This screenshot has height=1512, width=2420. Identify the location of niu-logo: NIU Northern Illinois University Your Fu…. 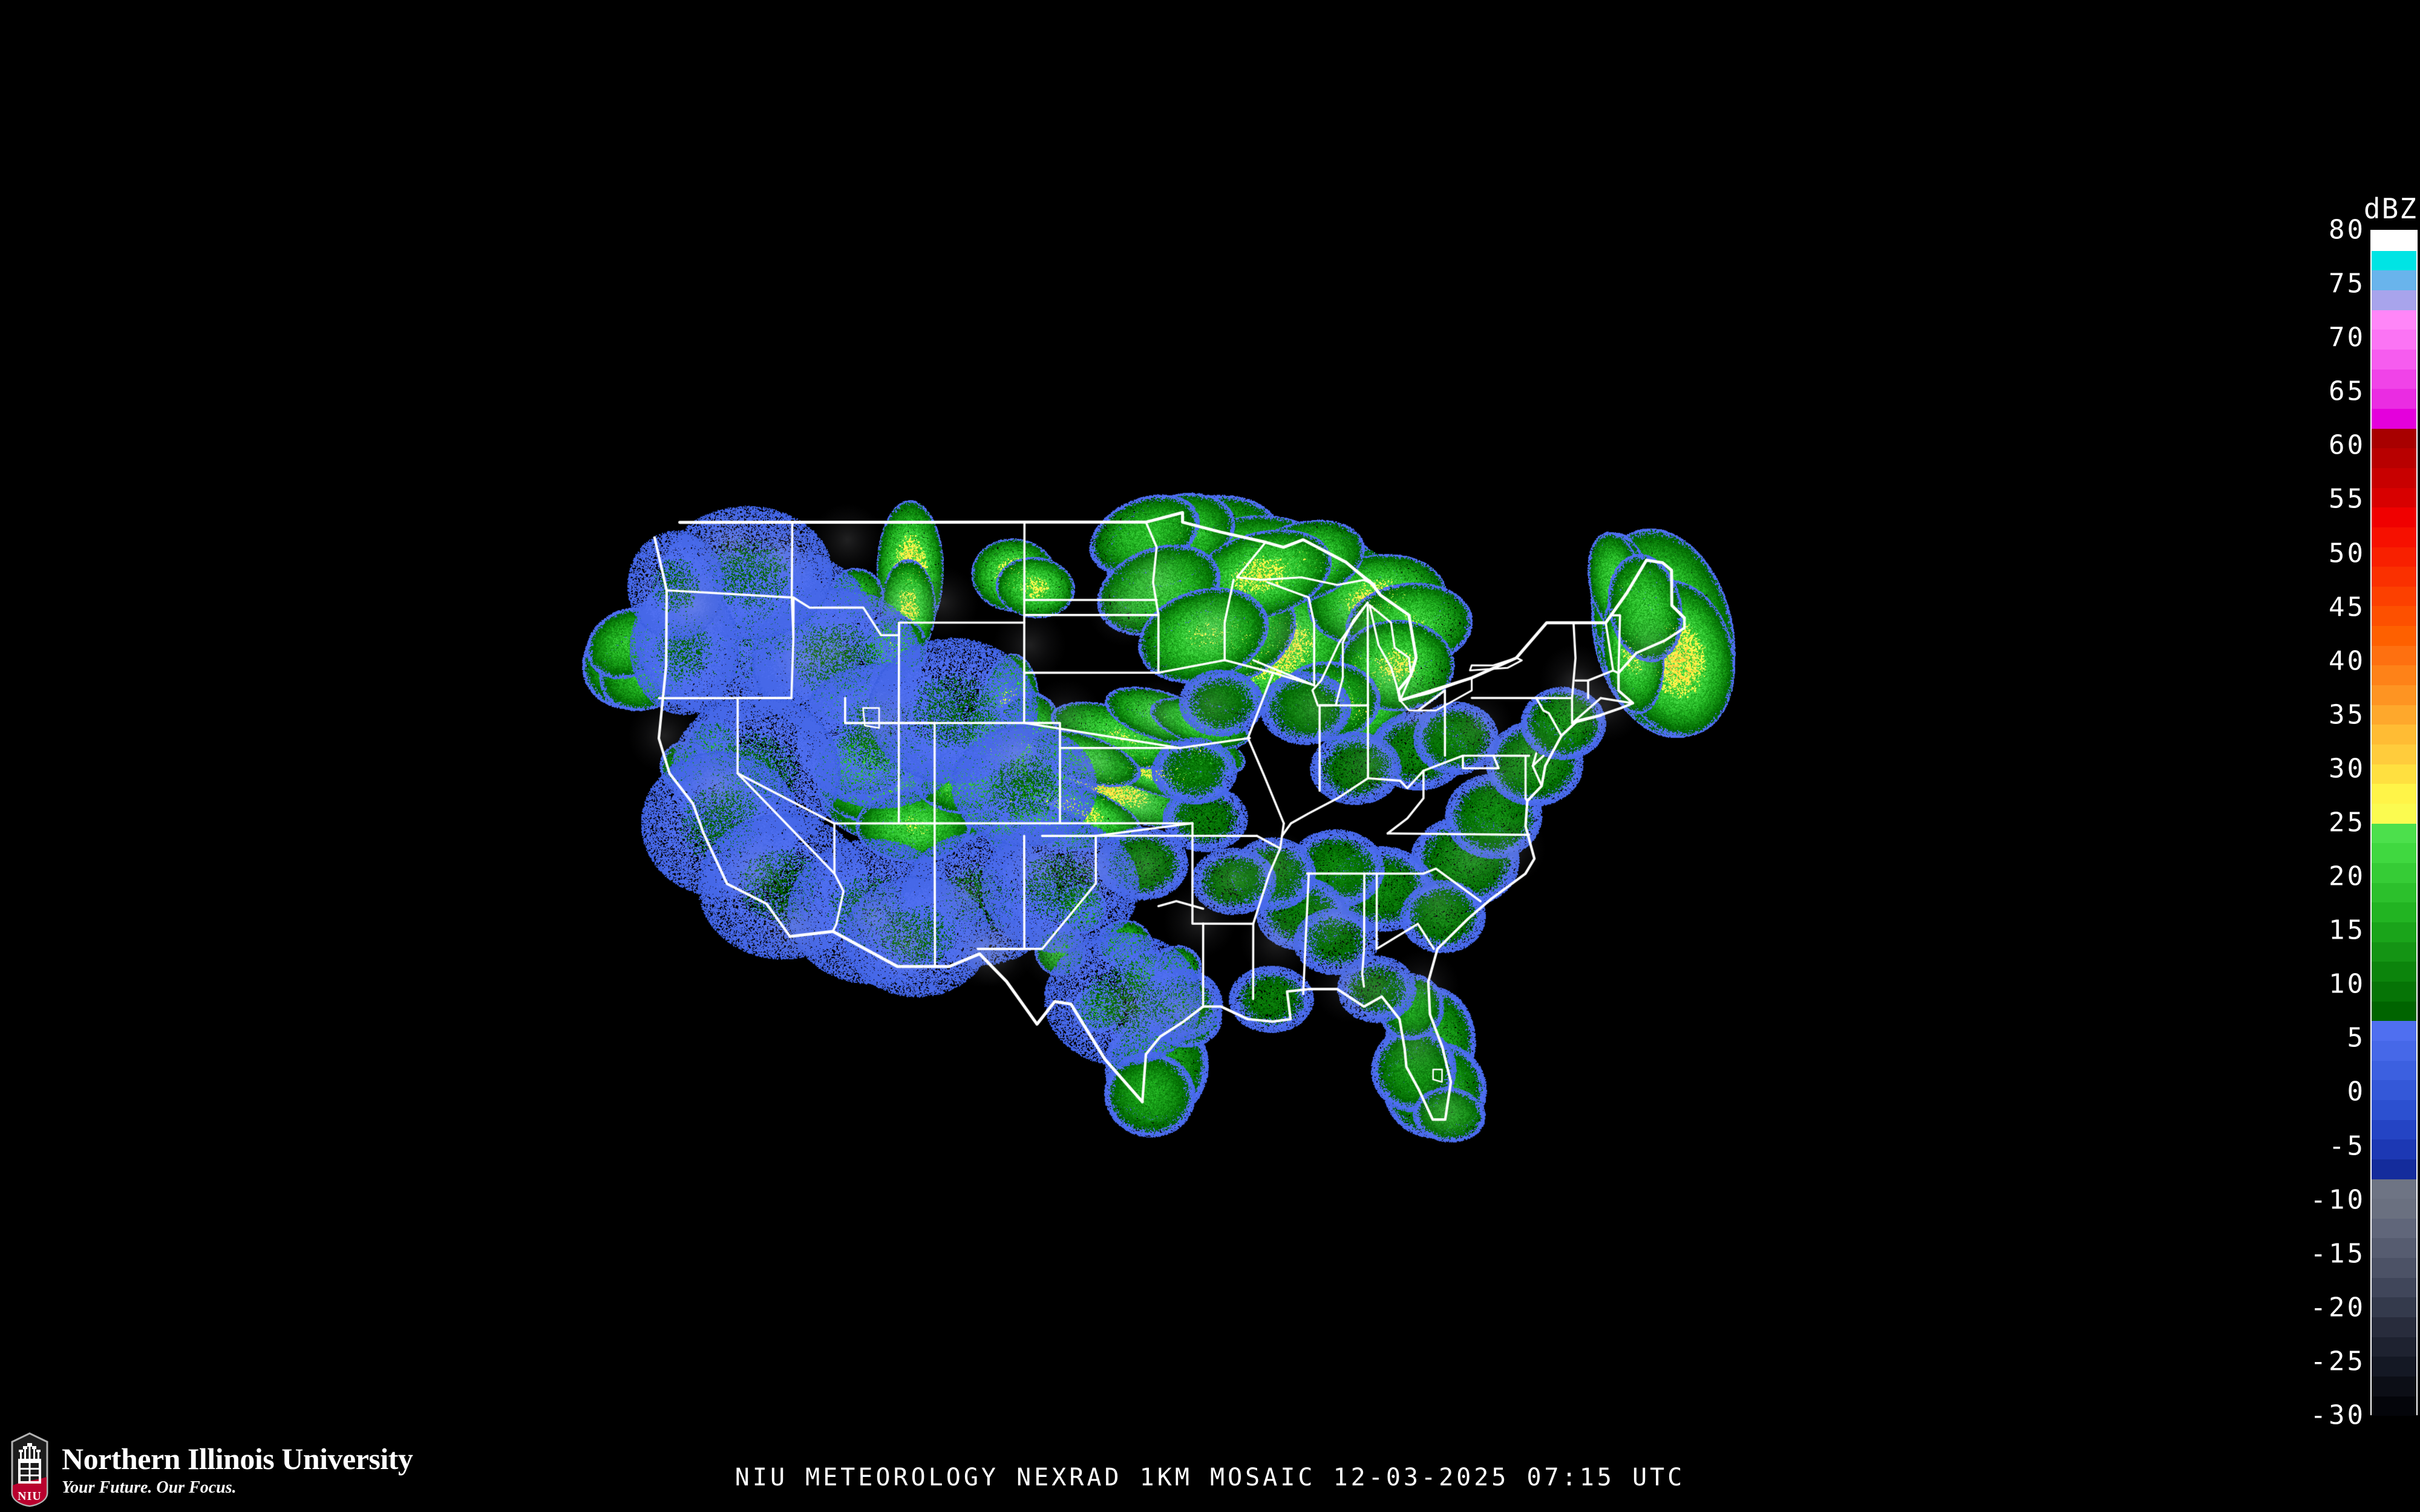
(212, 1469).